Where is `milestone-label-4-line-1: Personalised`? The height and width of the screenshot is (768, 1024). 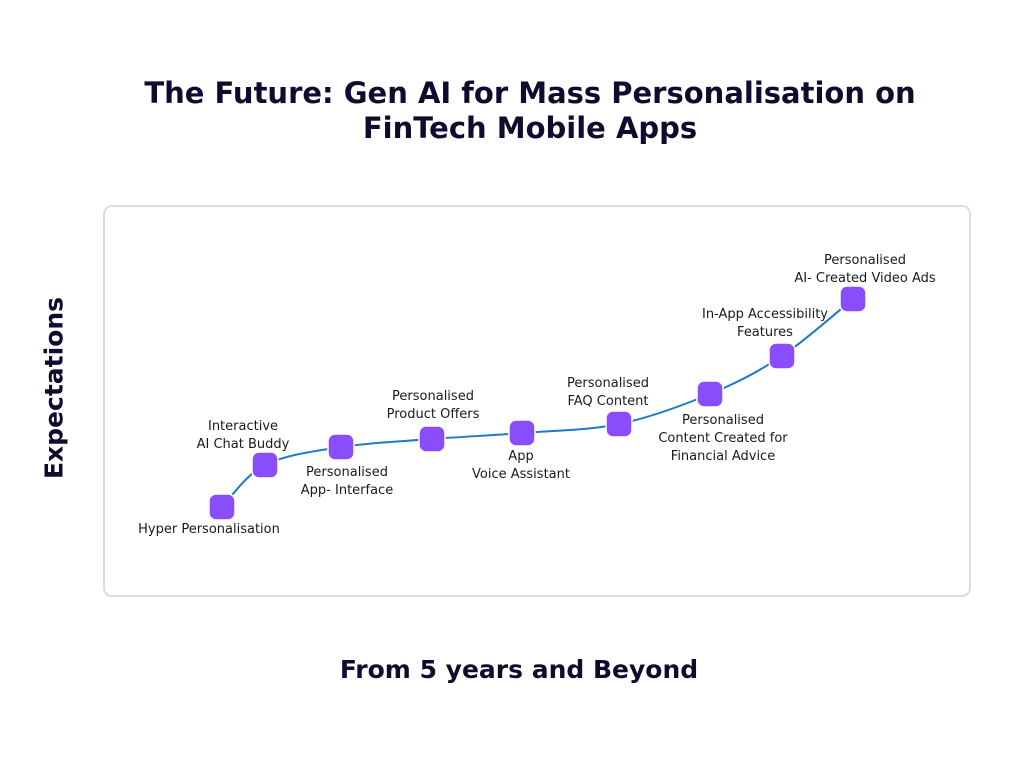 milestone-label-4-line-1: Personalised is located at coordinates (433, 396).